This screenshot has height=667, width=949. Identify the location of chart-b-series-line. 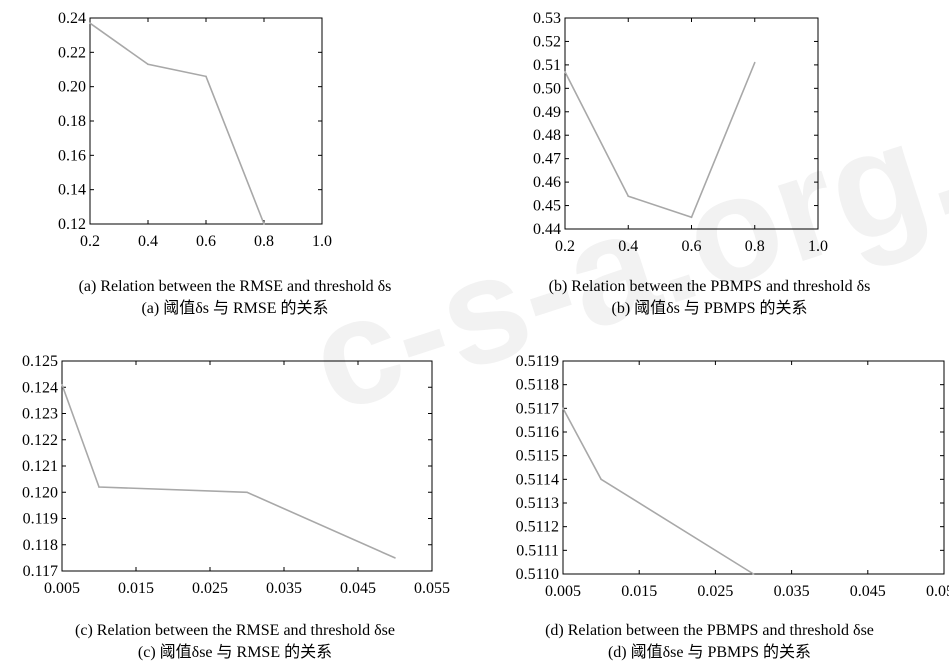
(660, 140).